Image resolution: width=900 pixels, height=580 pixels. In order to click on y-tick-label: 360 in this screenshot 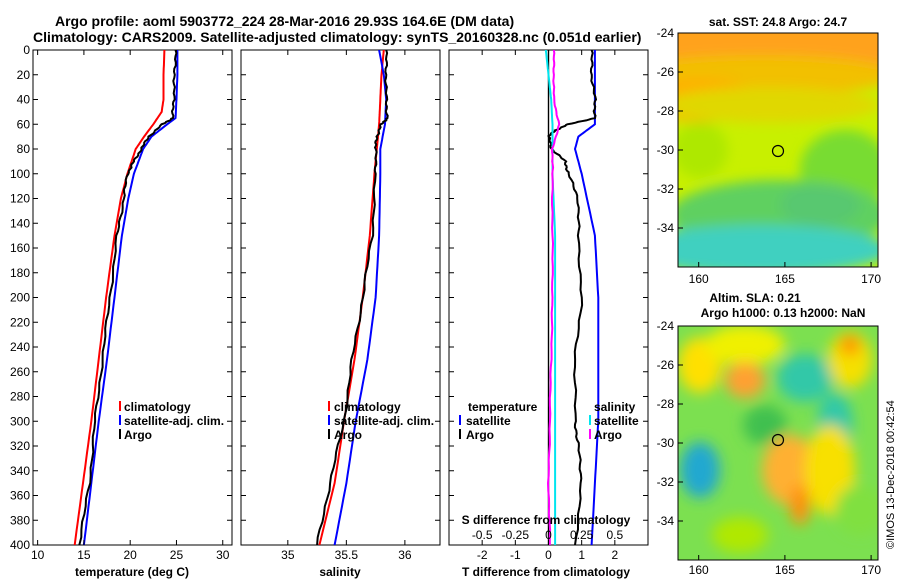, I will do `click(20, 496)`.